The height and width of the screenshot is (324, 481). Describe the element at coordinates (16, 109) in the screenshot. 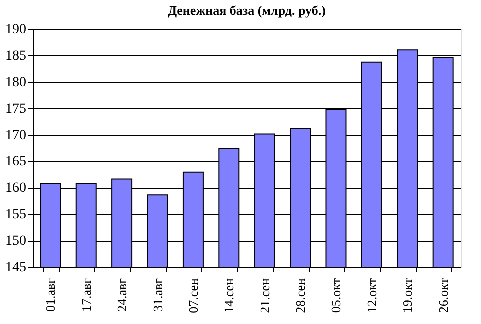

I see `y-tick-label: 175` at that location.